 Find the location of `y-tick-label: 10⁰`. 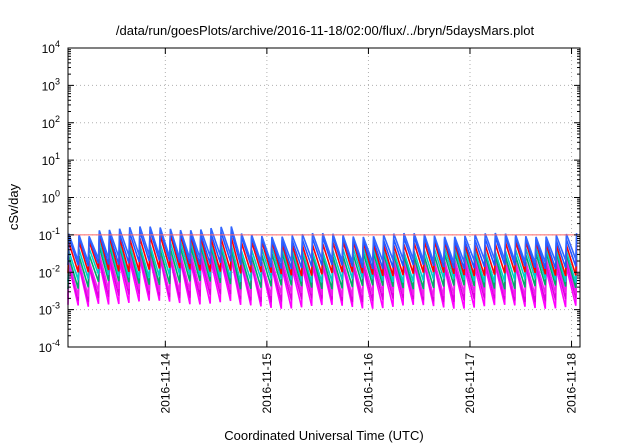

y-tick-label: 10⁰ is located at coordinates (51, 197).